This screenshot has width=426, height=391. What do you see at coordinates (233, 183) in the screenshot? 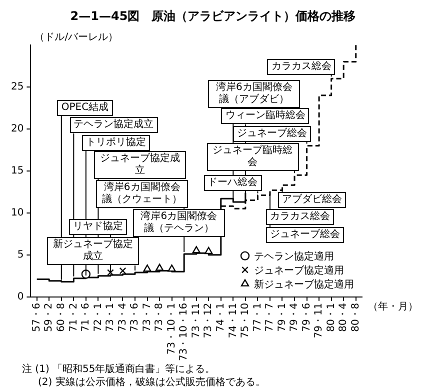
I see `annotation: ドーハ総会` at bounding box center [233, 183].